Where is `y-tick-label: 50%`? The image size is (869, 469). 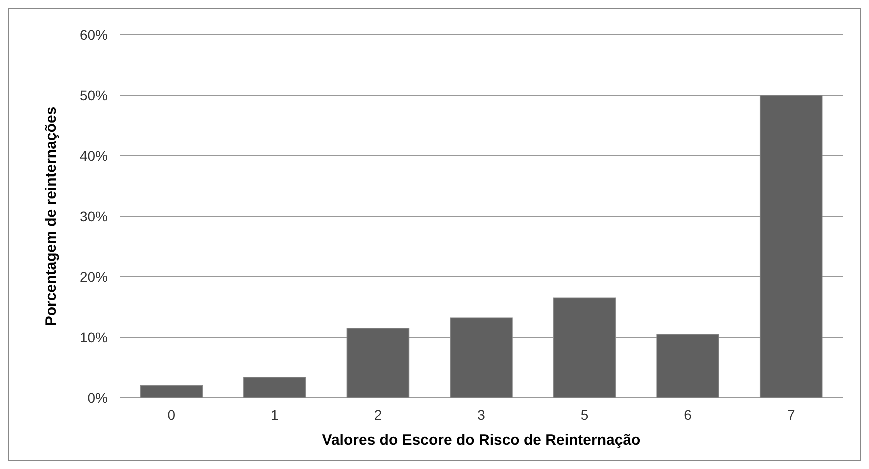 y-tick-label: 50% is located at coordinates (94, 95).